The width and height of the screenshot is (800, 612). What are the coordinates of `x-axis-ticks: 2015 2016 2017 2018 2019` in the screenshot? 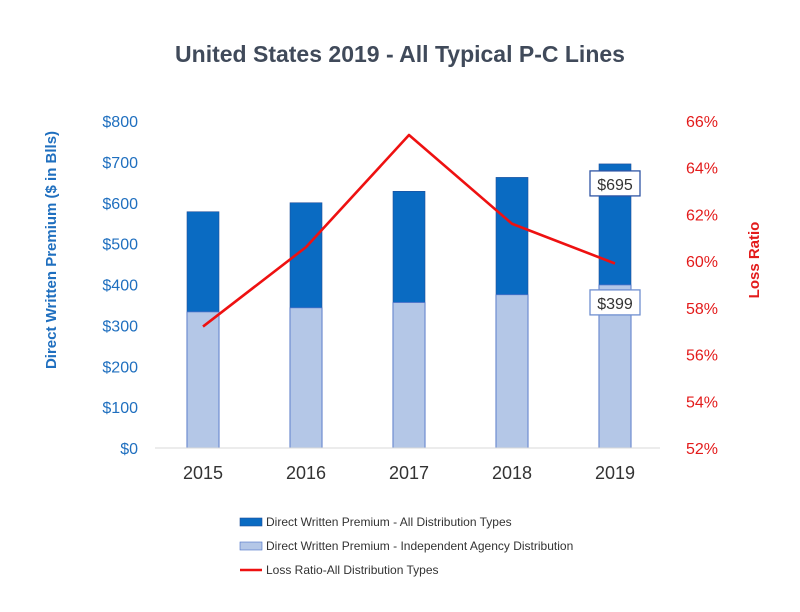 It's located at (409, 473).